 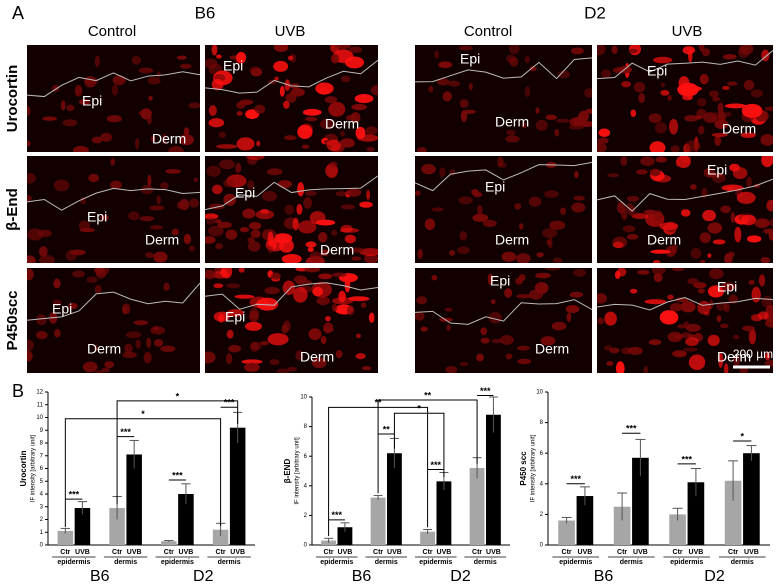 What do you see at coordinates (329, 540) in the screenshot?
I see `error-bar` at bounding box center [329, 540].